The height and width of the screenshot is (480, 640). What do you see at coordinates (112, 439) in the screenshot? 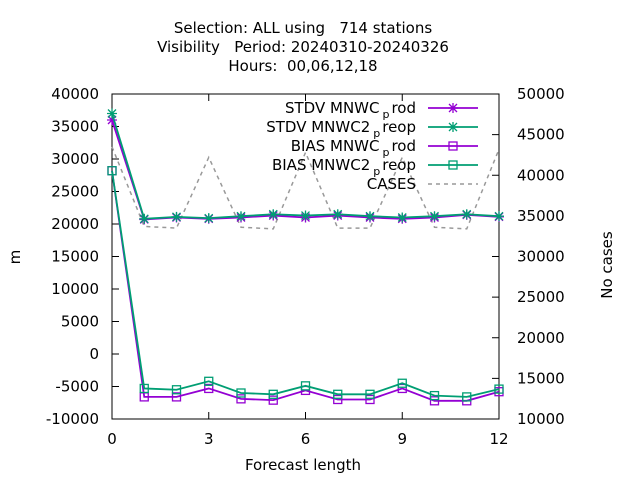
I see `x-tick-label: 0` at bounding box center [112, 439].